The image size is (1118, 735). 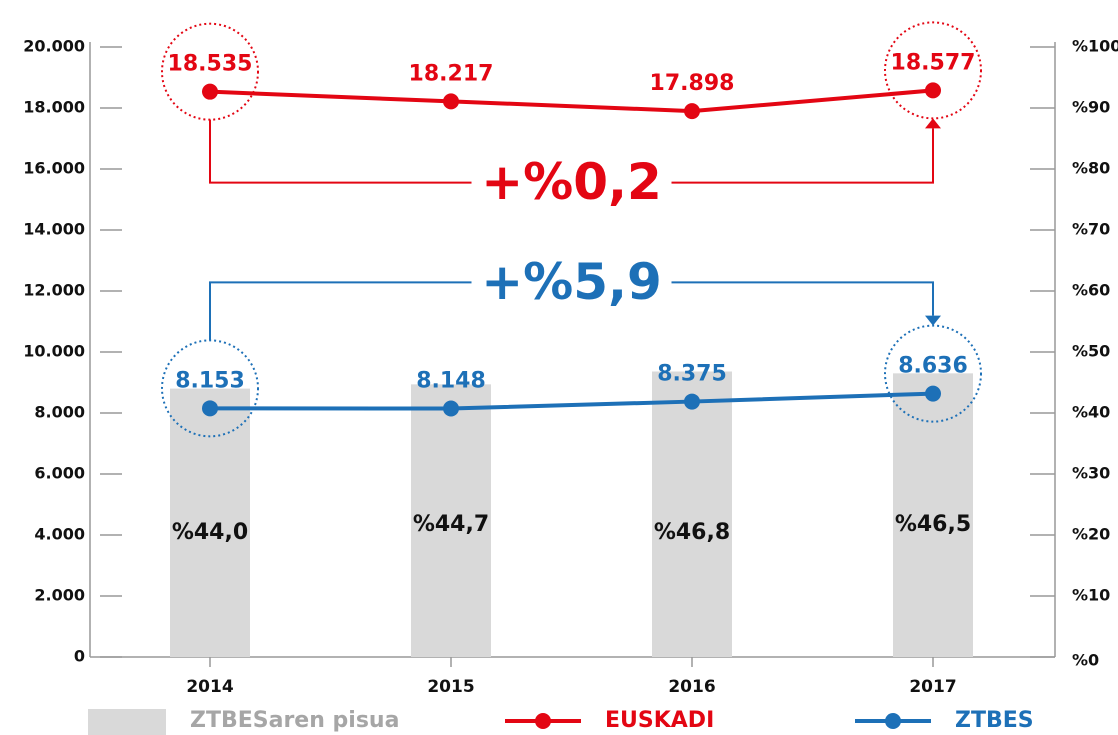 I want to click on y2-tick-label: %30, so click(x=1091, y=473).